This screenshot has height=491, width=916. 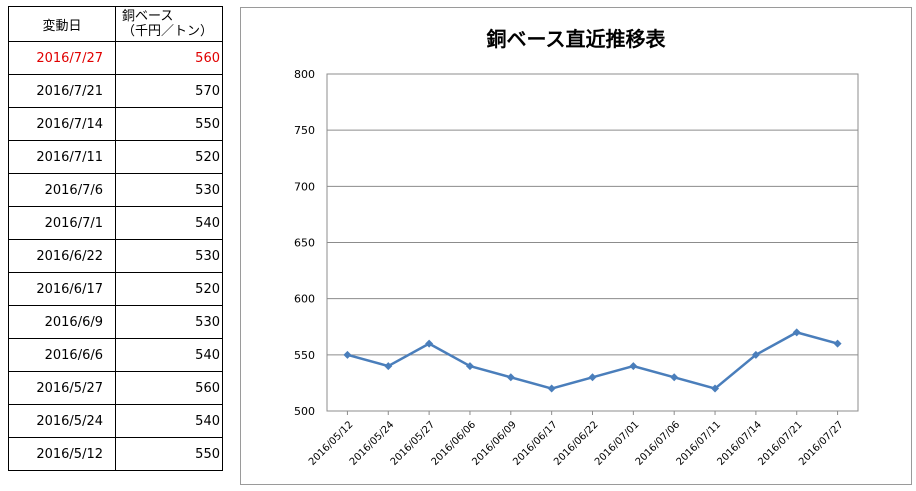 What do you see at coordinates (169, 91) in the screenshot?
I see `row-price: 570` at bounding box center [169, 91].